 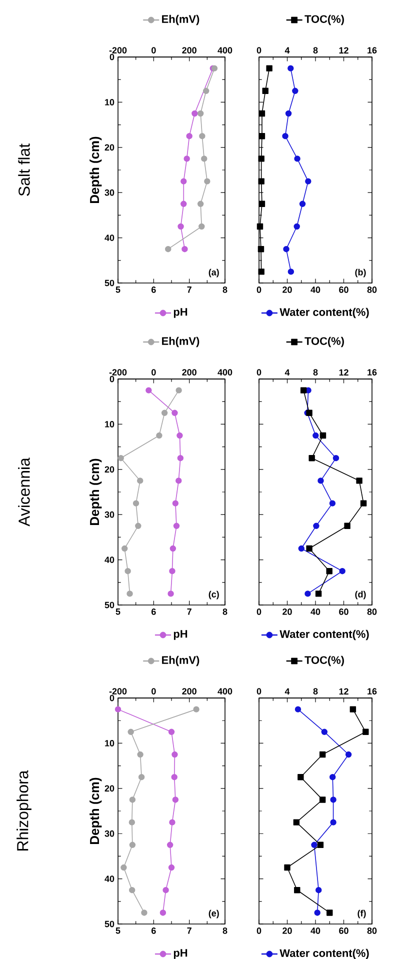 I want to click on x-tick-label: 80, so click(x=372, y=289).